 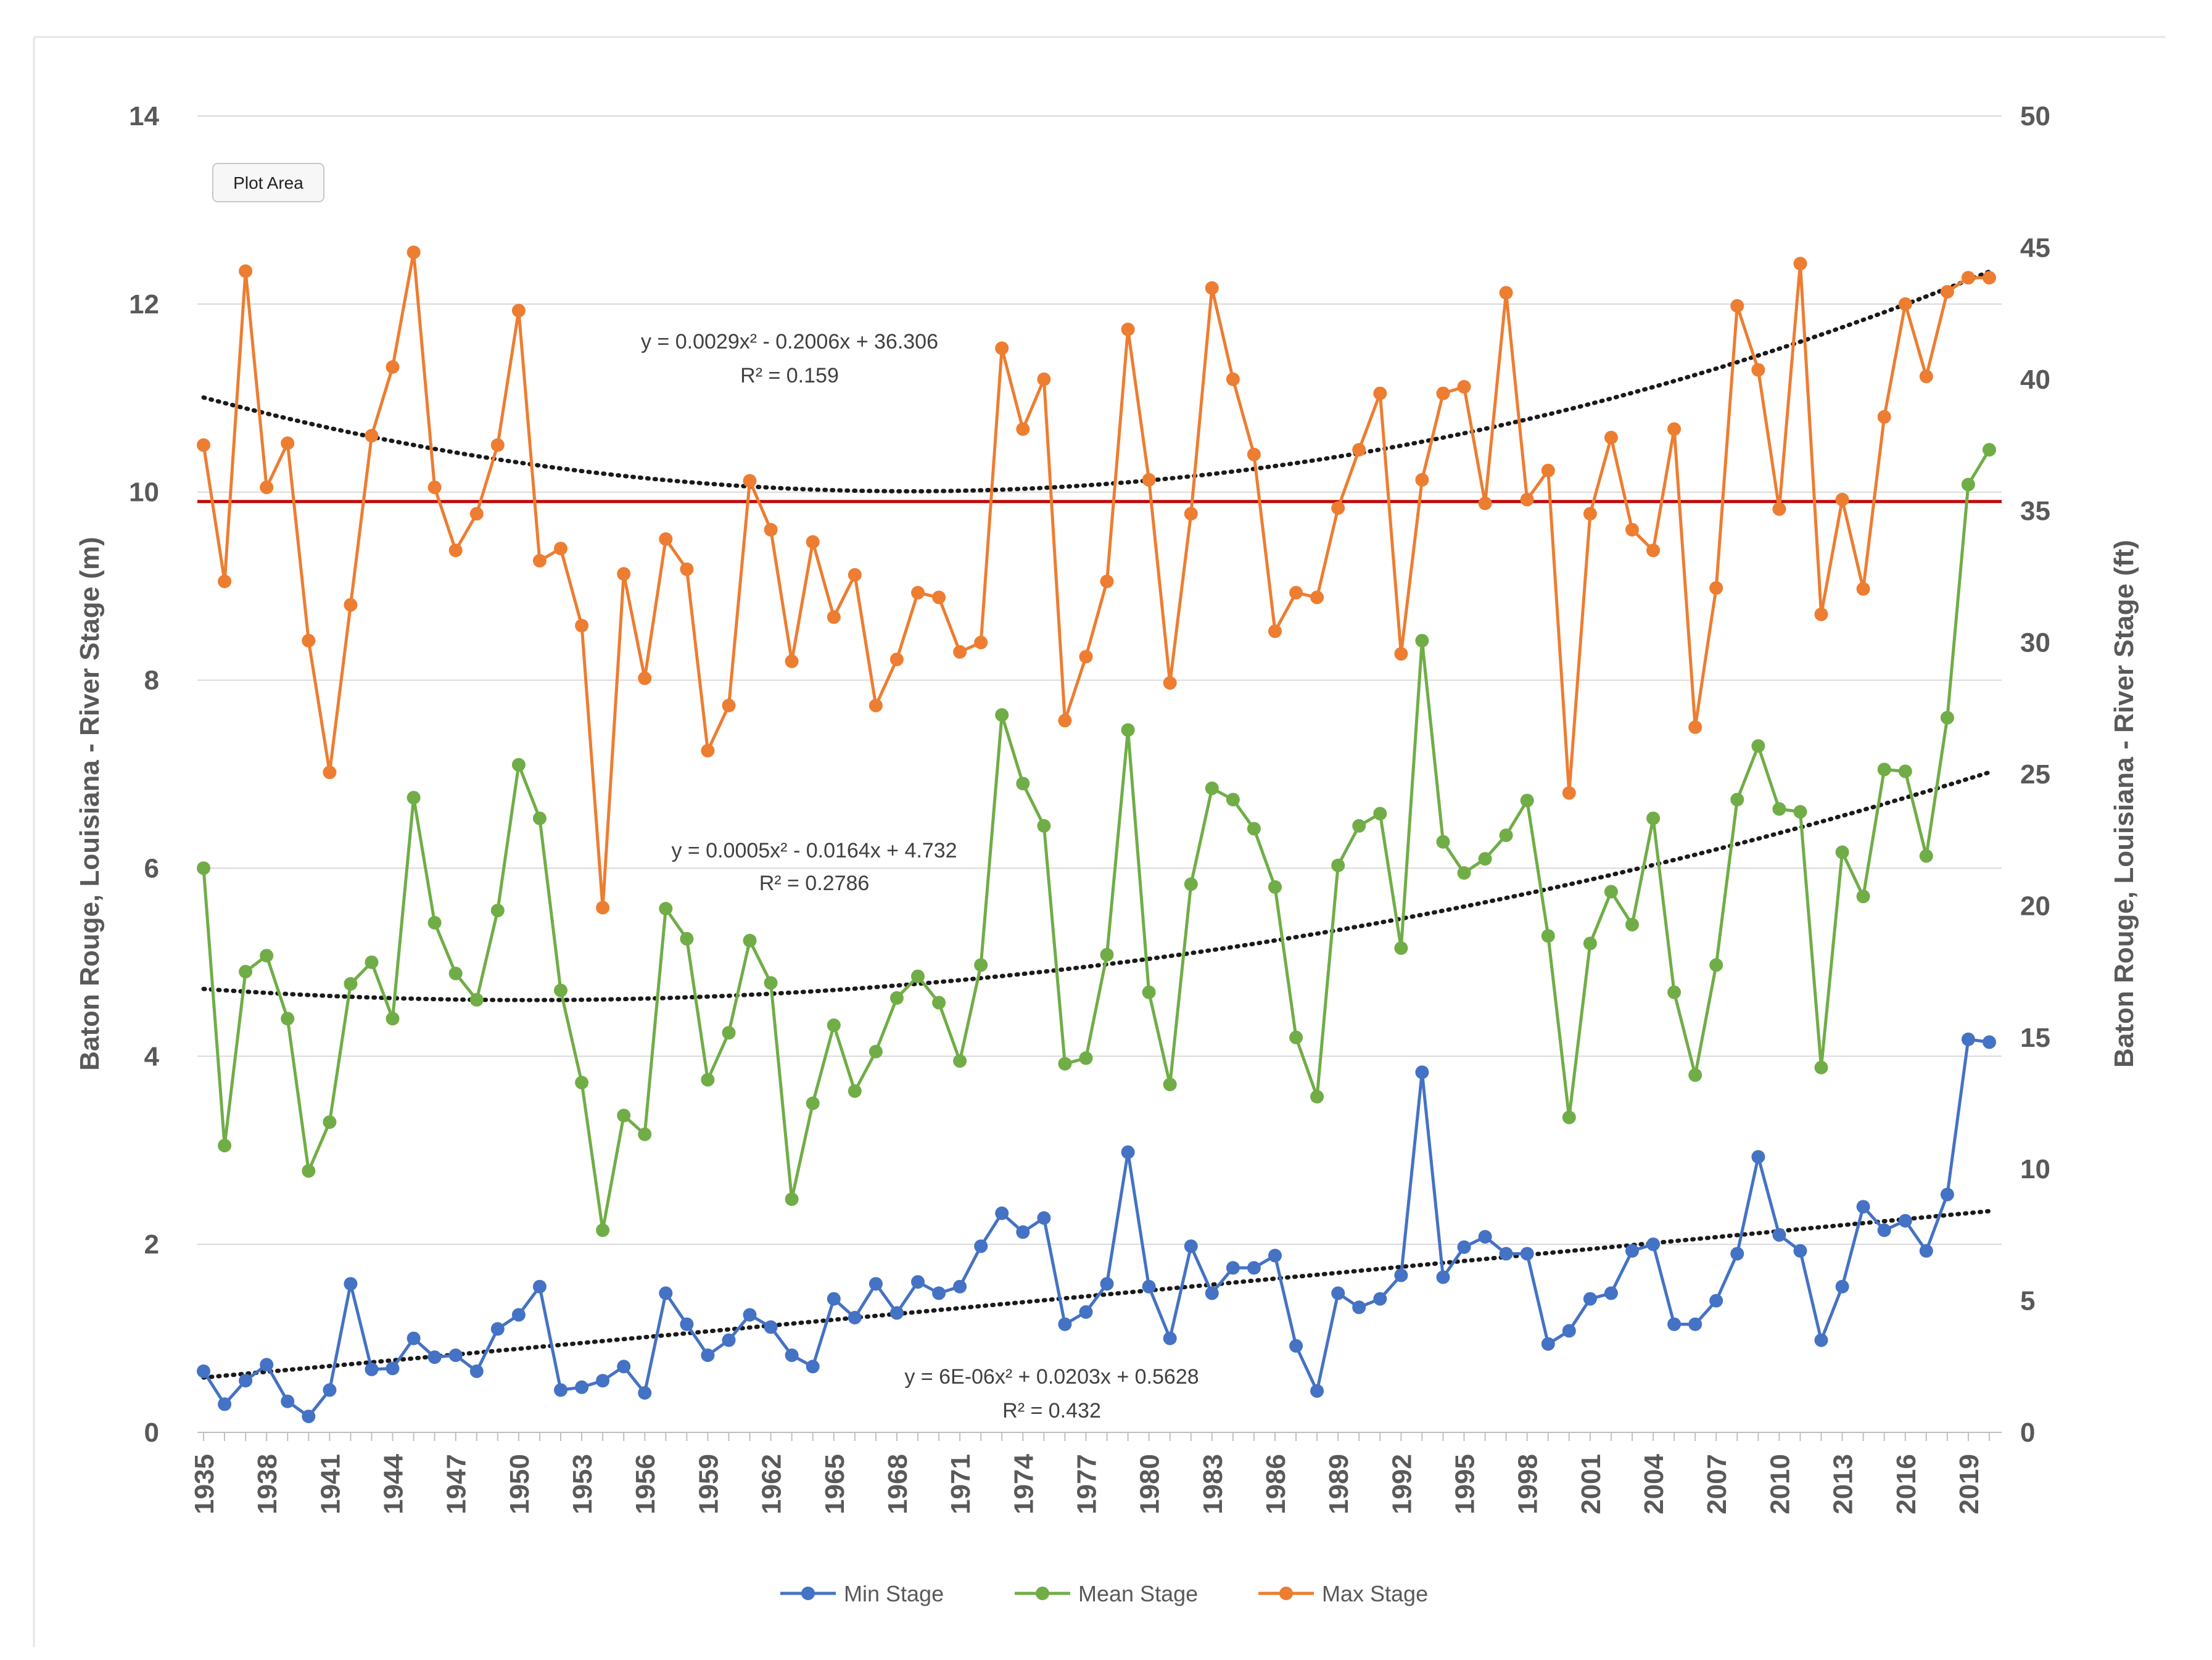 What do you see at coordinates (1275, 1256) in the screenshot?
I see `point-min-stage-1986` at bounding box center [1275, 1256].